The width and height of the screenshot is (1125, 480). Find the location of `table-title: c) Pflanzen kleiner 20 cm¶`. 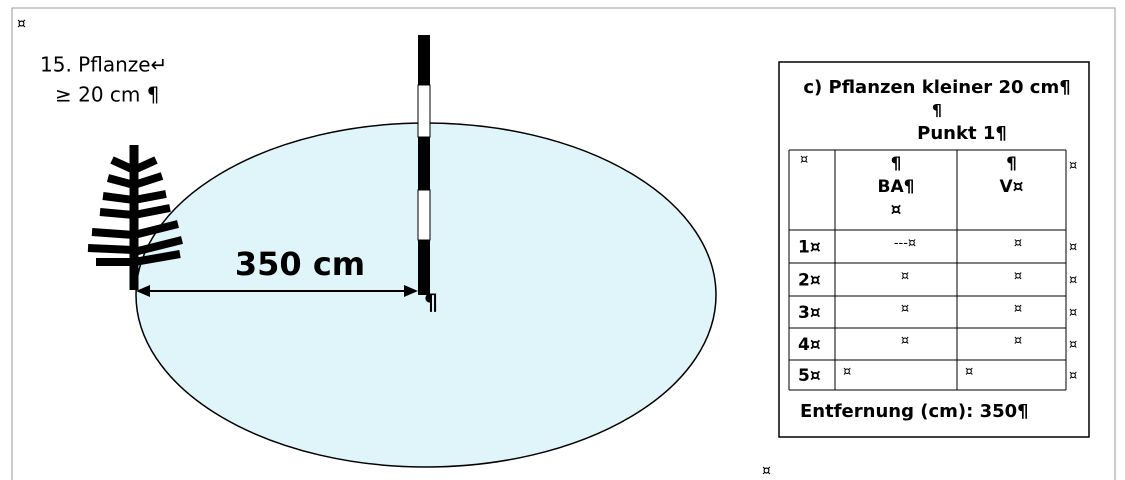

table-title: c) Pflanzen kleiner 20 cm¶ is located at coordinates (936, 87).